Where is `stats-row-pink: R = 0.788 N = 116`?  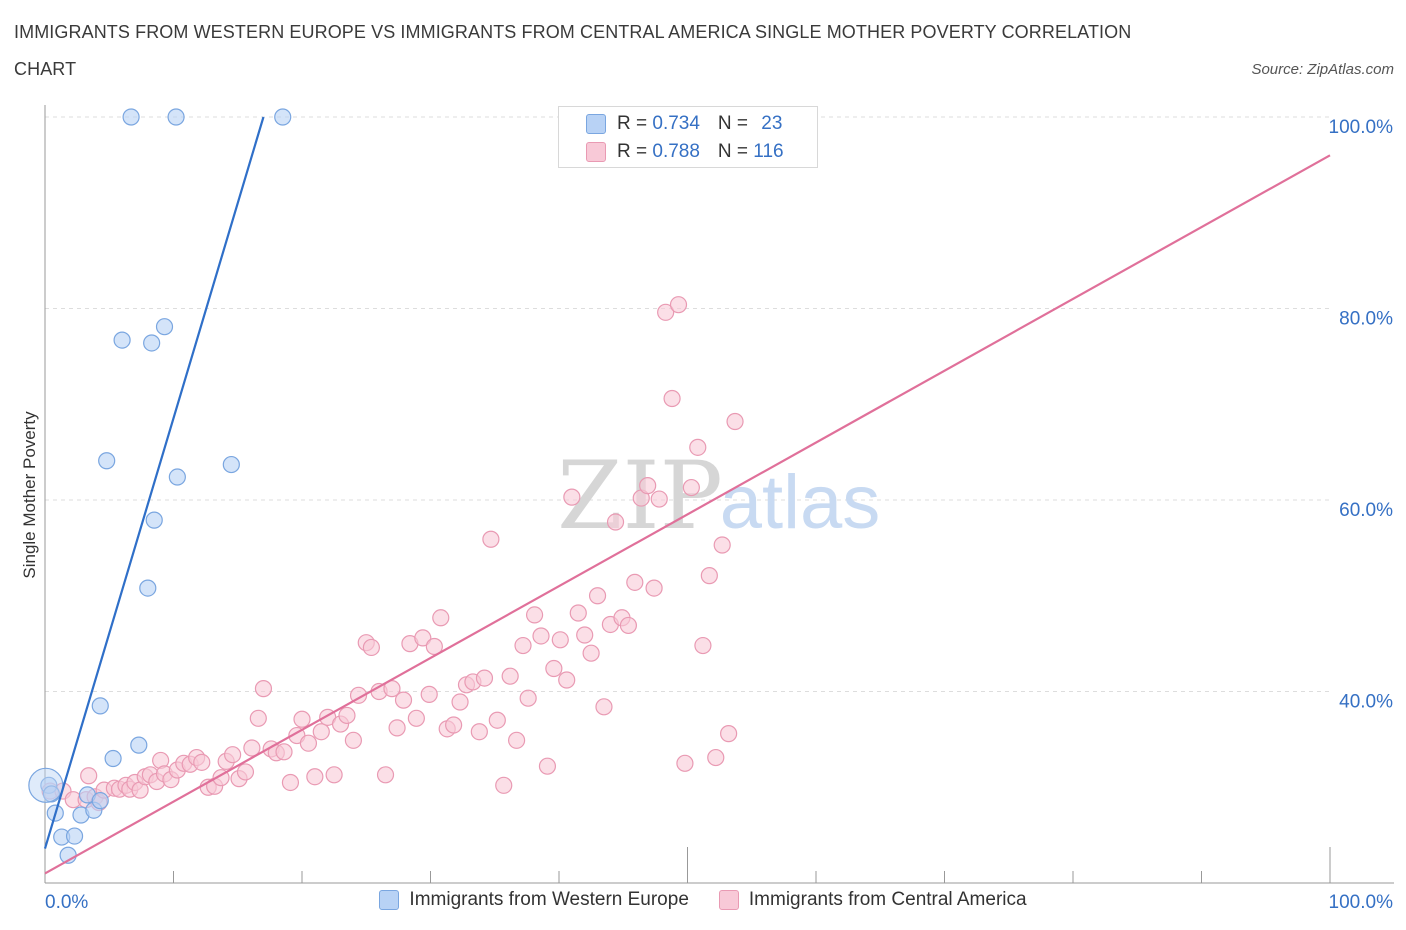 stats-row-pink: R = 0.788 N = 116 is located at coordinates (685, 152).